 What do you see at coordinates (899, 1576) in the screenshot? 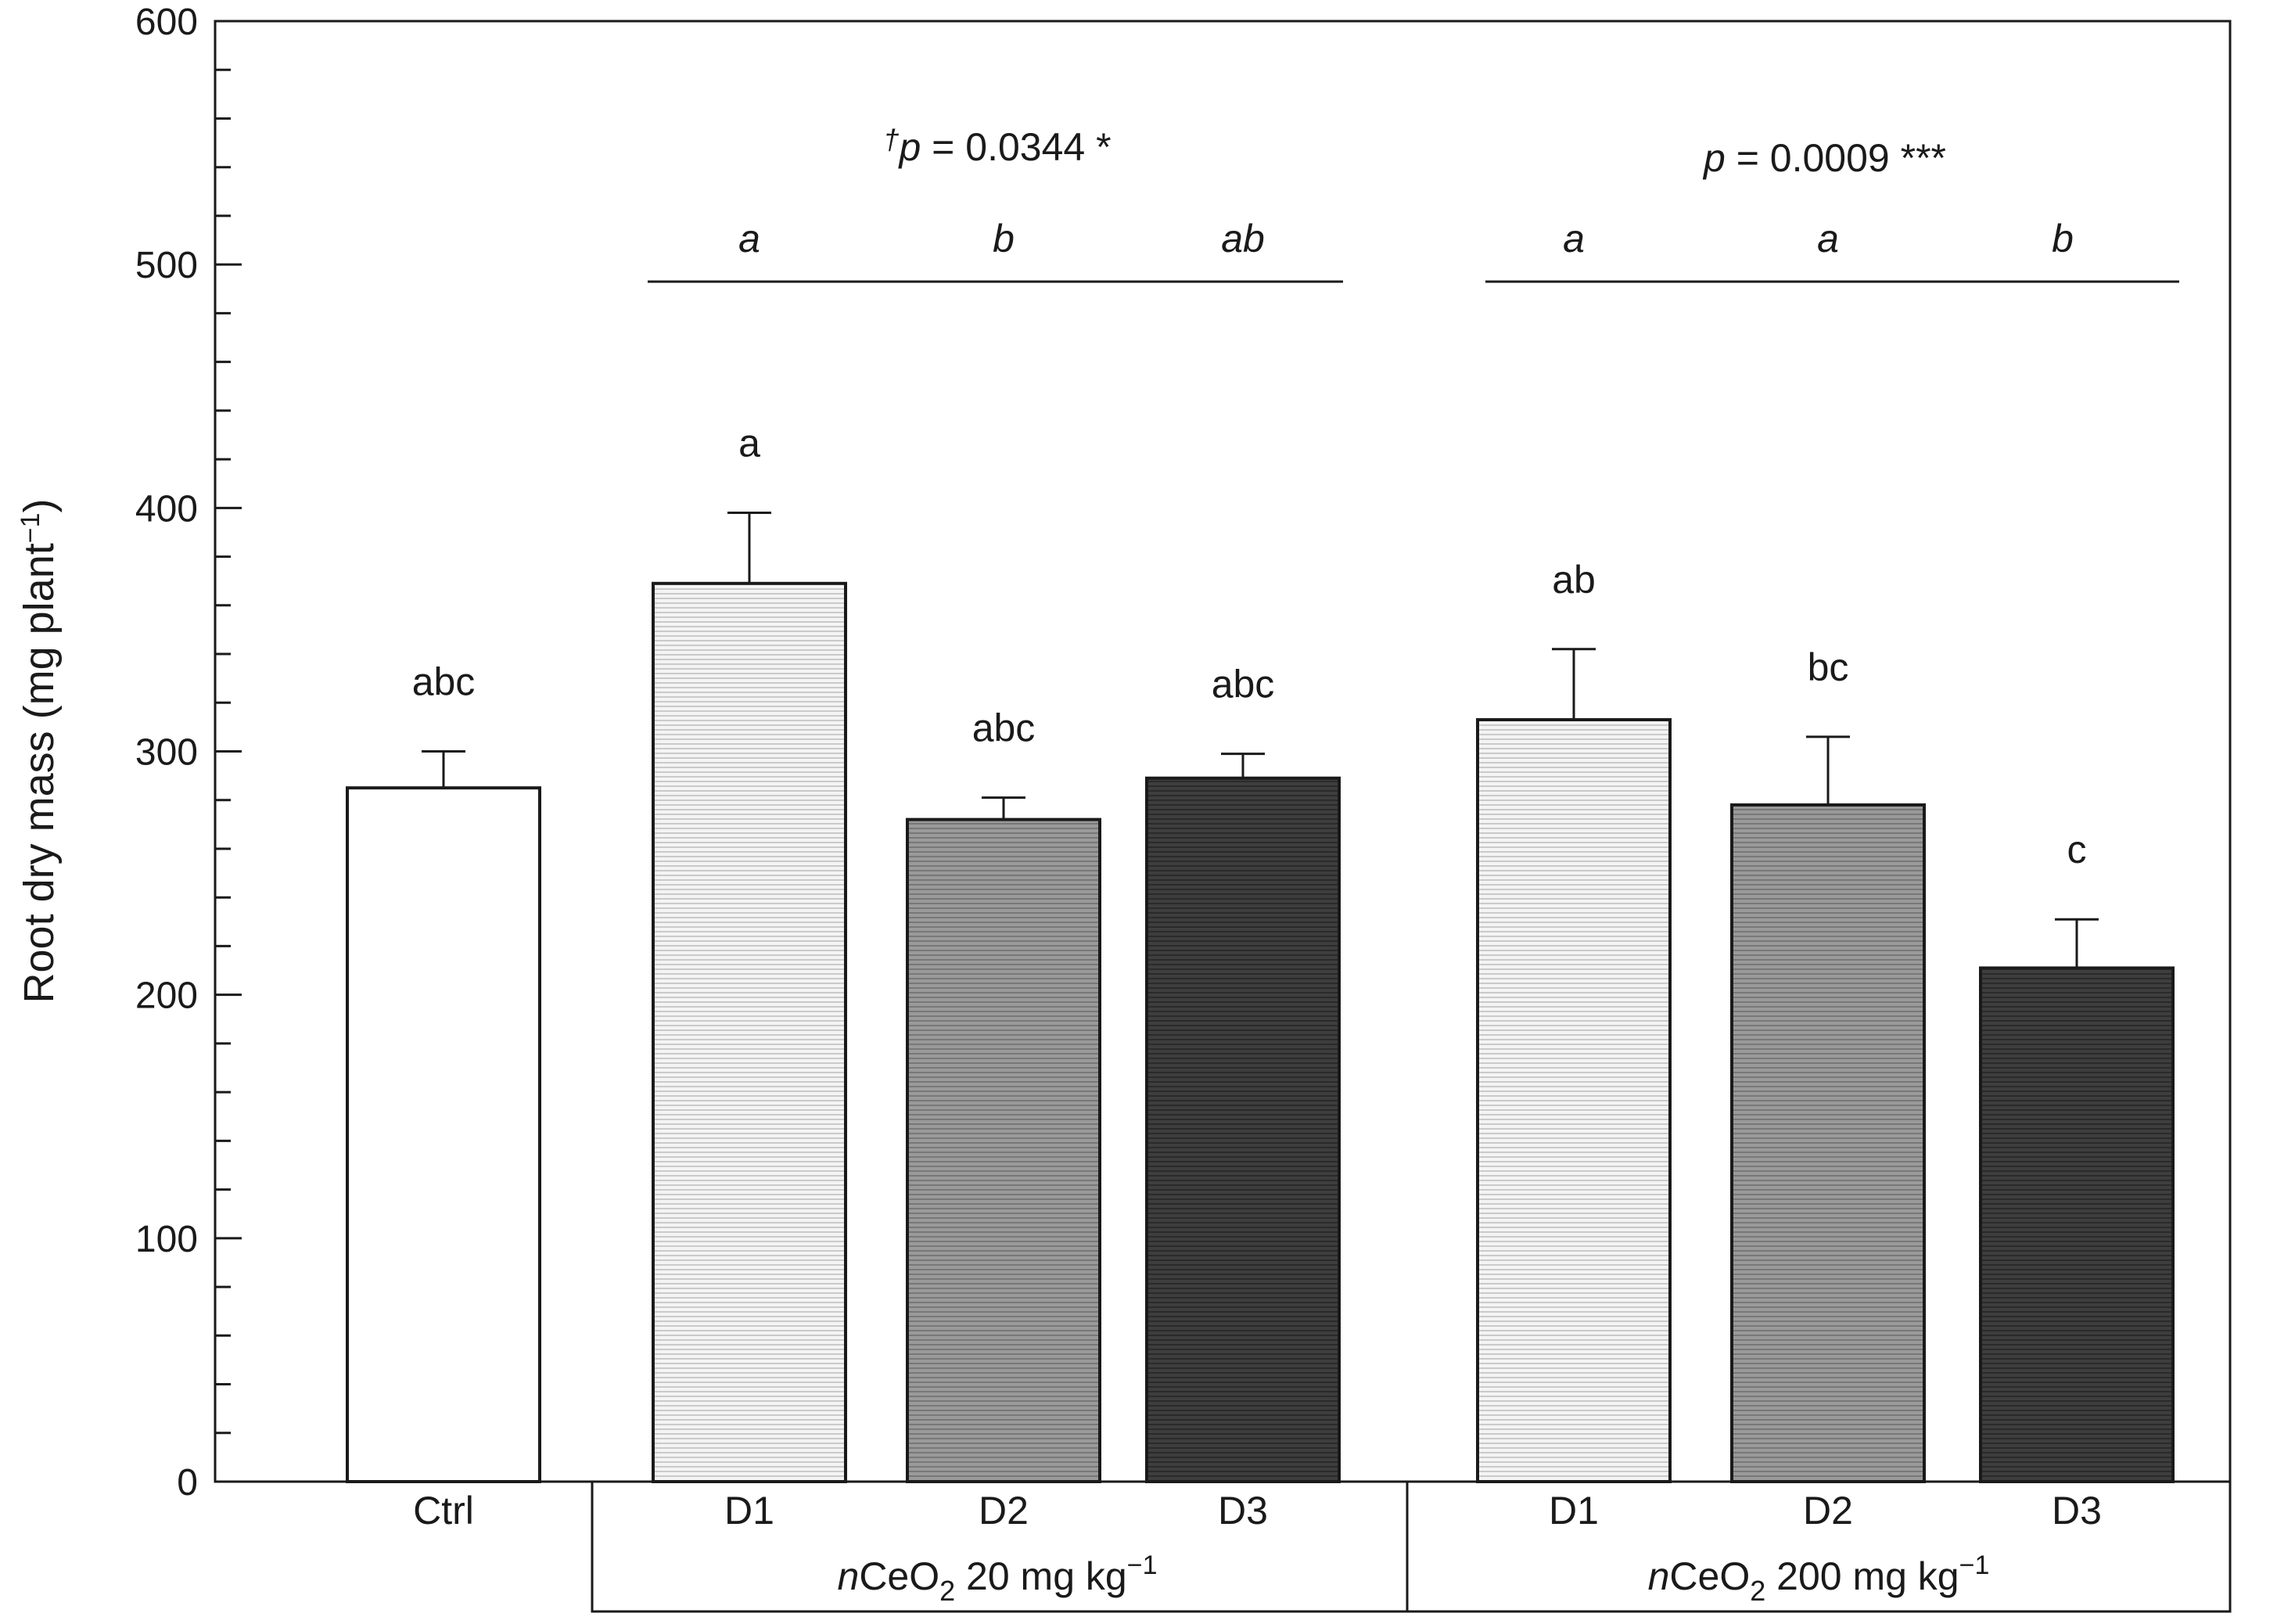
I see `group-20-label-main: CeO` at bounding box center [899, 1576].